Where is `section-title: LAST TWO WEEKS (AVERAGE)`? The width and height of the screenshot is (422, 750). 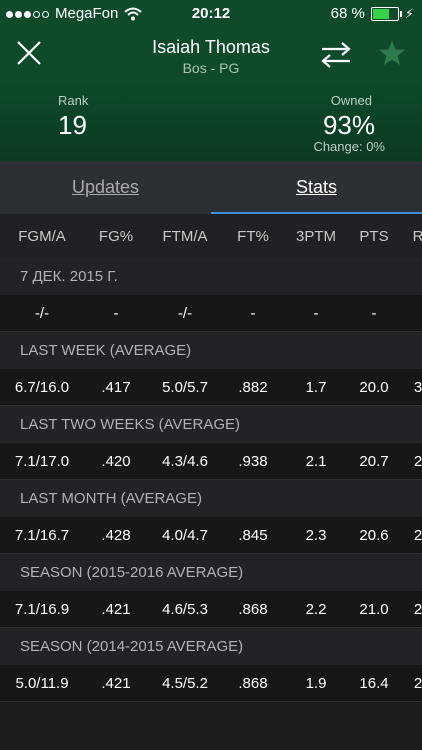
section-title: LAST TWO WEEKS (AVERAGE) is located at coordinates (130, 424).